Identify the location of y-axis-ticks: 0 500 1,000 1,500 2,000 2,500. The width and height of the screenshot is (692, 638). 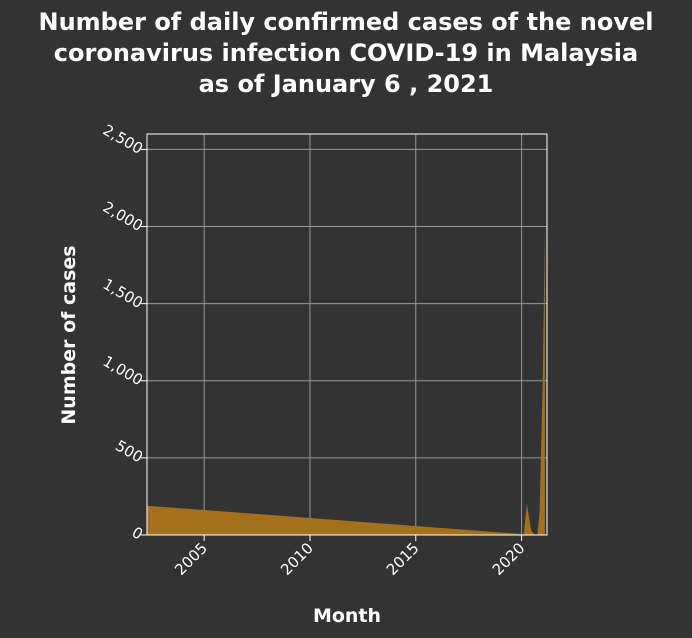
(123, 332).